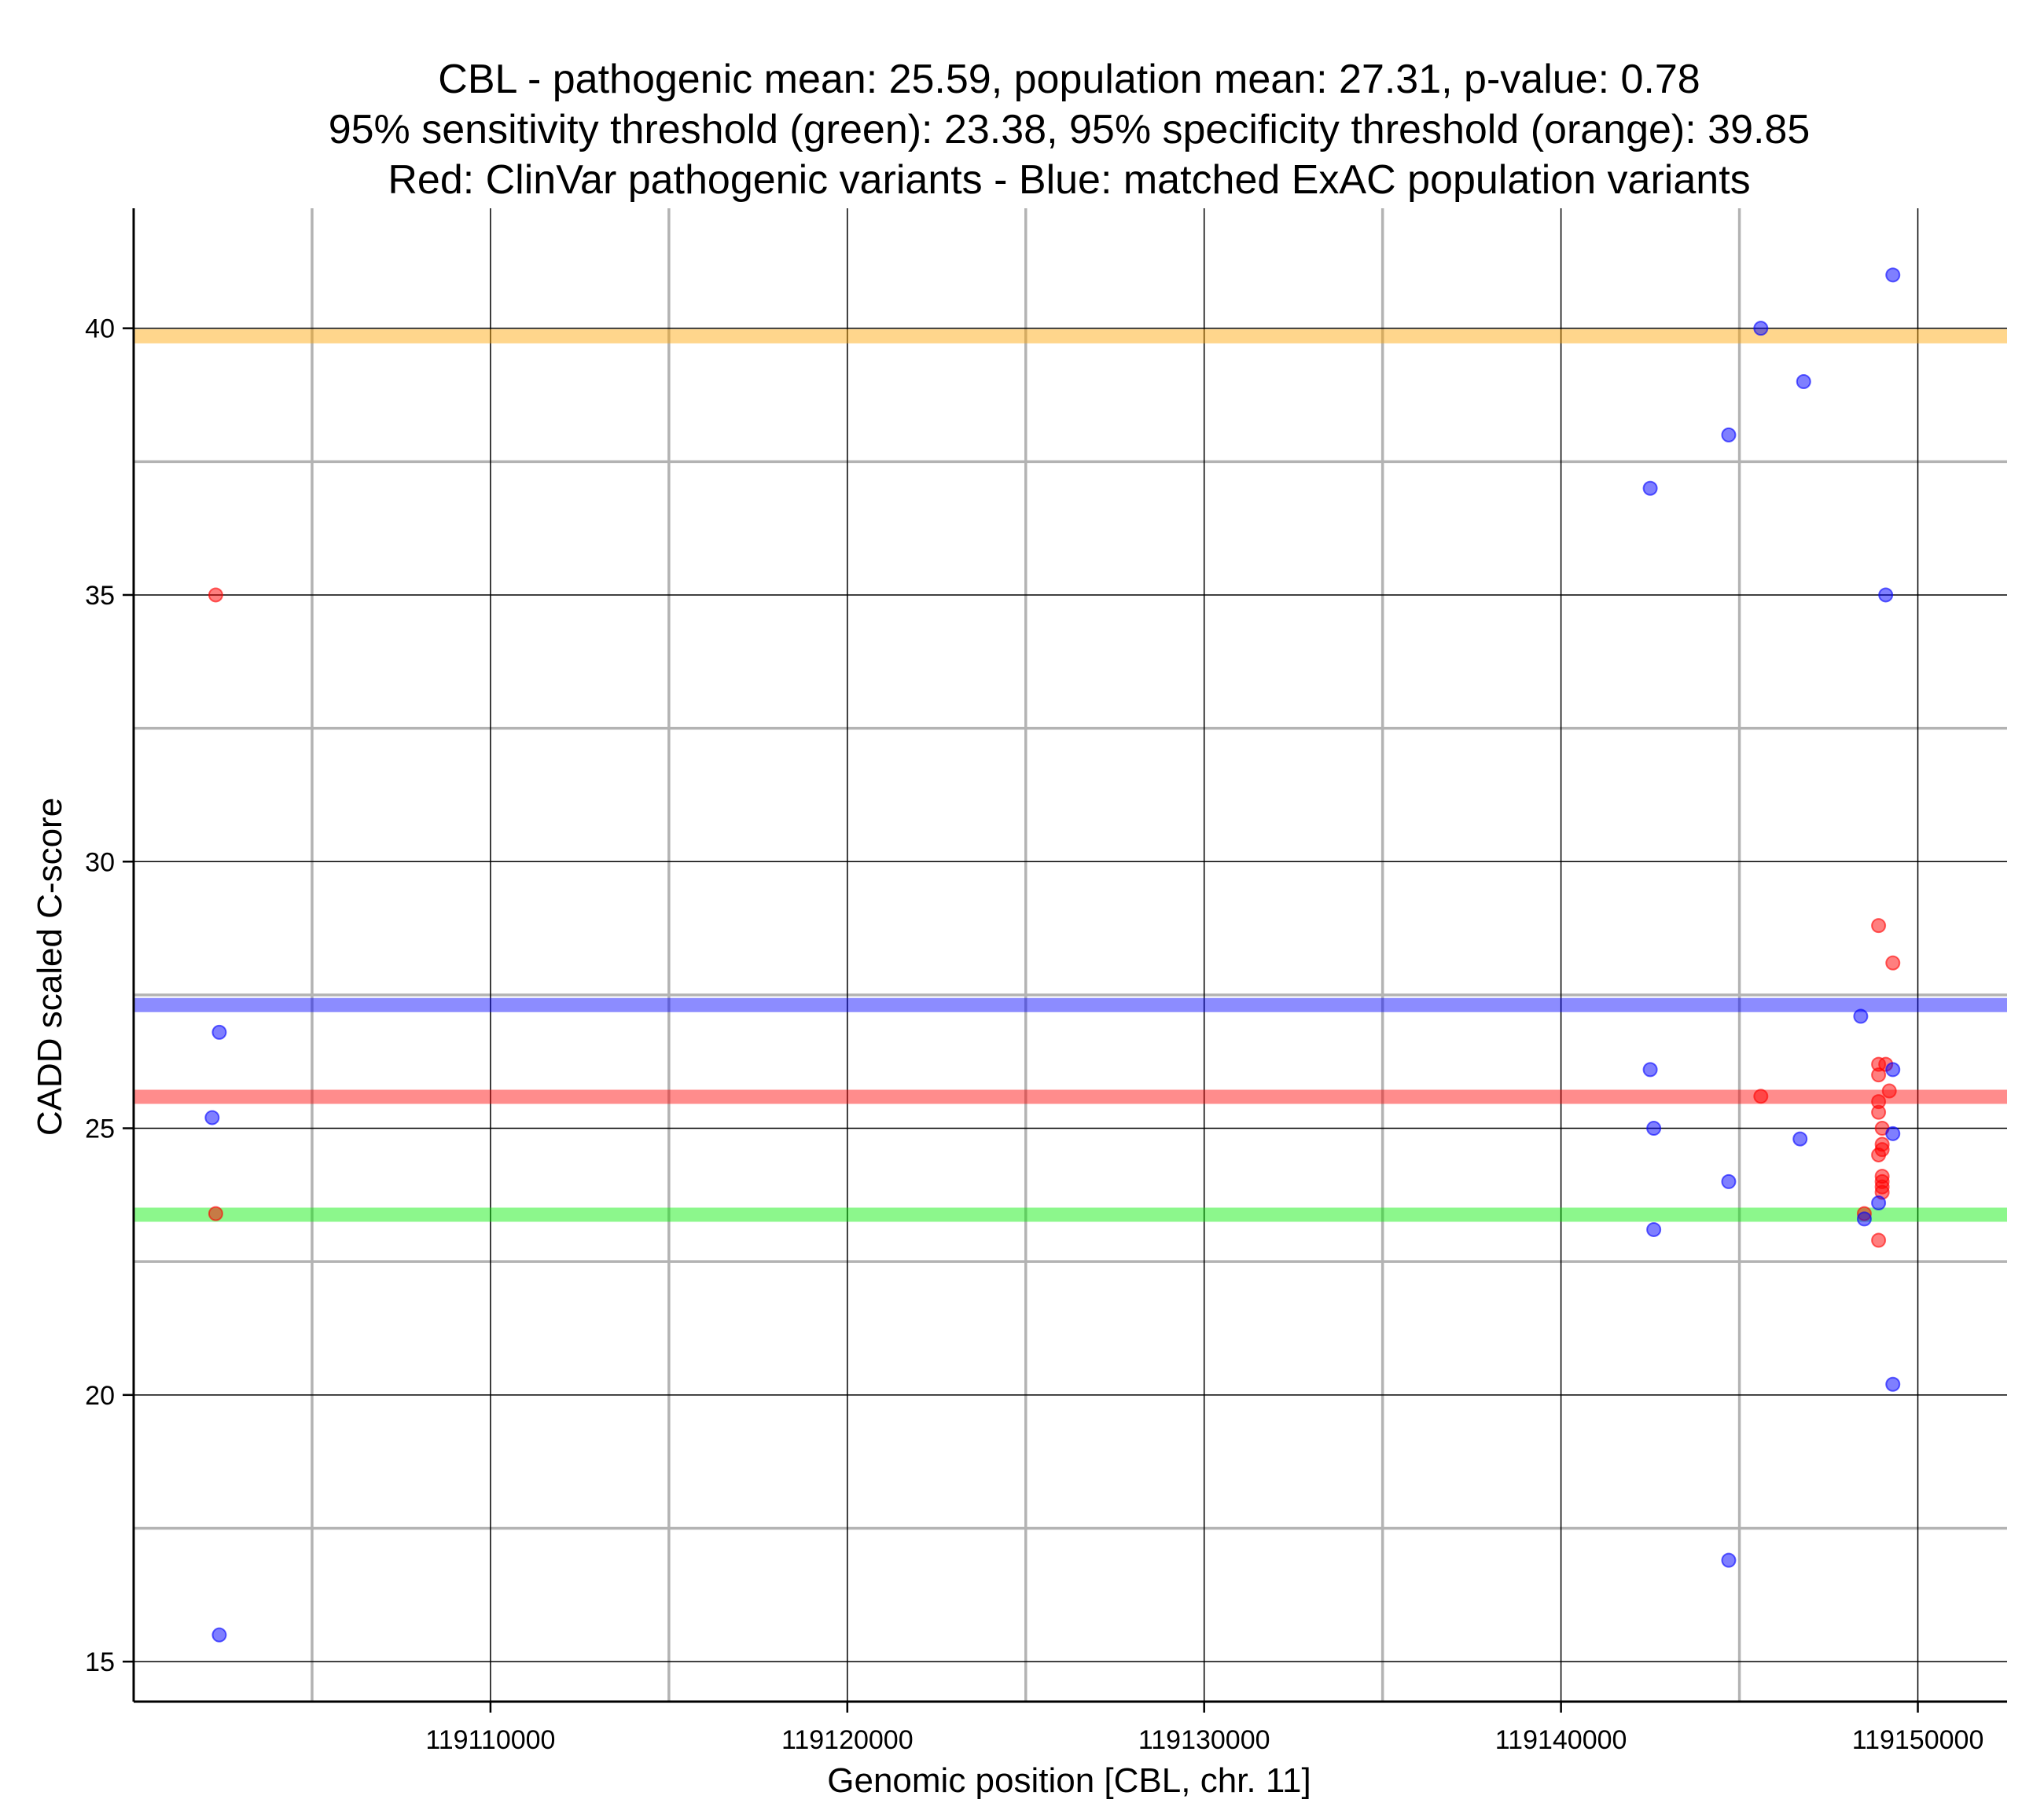 This screenshot has height=1814, width=2044. What do you see at coordinates (100, 596) in the screenshot?
I see `y-tick-label: 35` at bounding box center [100, 596].